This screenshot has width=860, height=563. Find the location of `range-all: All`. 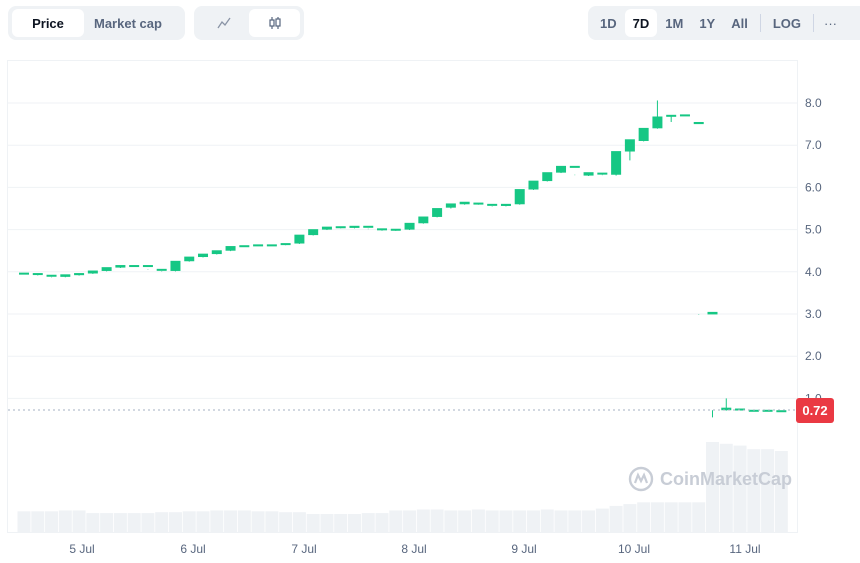

range-all: All is located at coordinates (739, 23).